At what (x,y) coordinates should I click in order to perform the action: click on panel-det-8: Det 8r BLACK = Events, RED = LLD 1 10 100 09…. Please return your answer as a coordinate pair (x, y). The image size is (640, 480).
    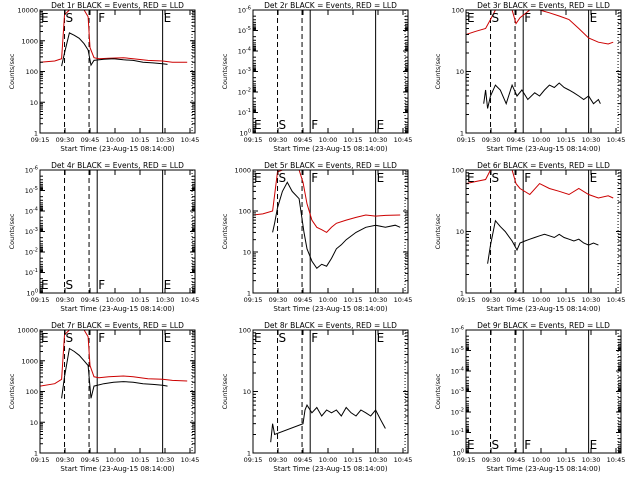
    Looking at the image, I should click on (316, 397).